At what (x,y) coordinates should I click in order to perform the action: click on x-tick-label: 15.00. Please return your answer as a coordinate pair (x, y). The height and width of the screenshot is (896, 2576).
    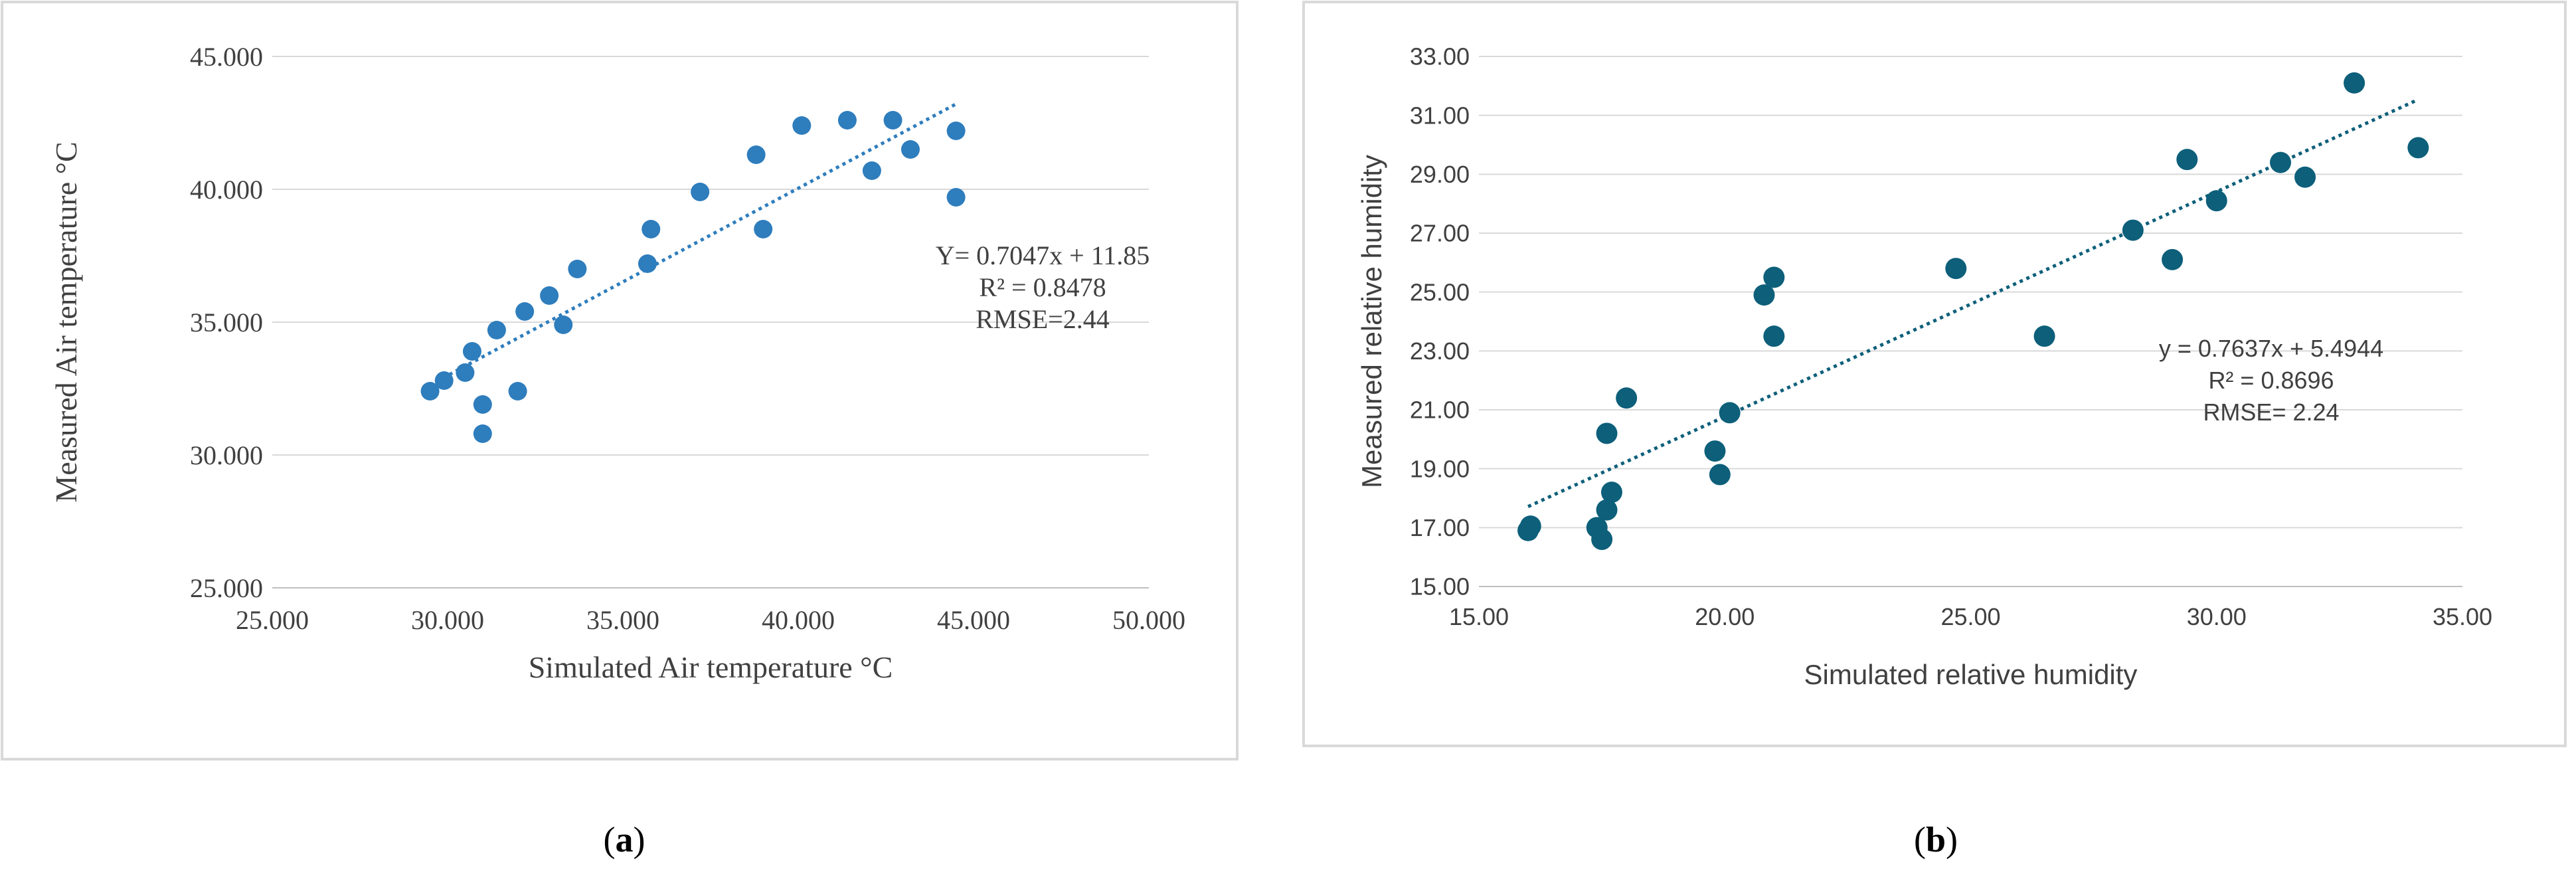
    Looking at the image, I should click on (1479, 616).